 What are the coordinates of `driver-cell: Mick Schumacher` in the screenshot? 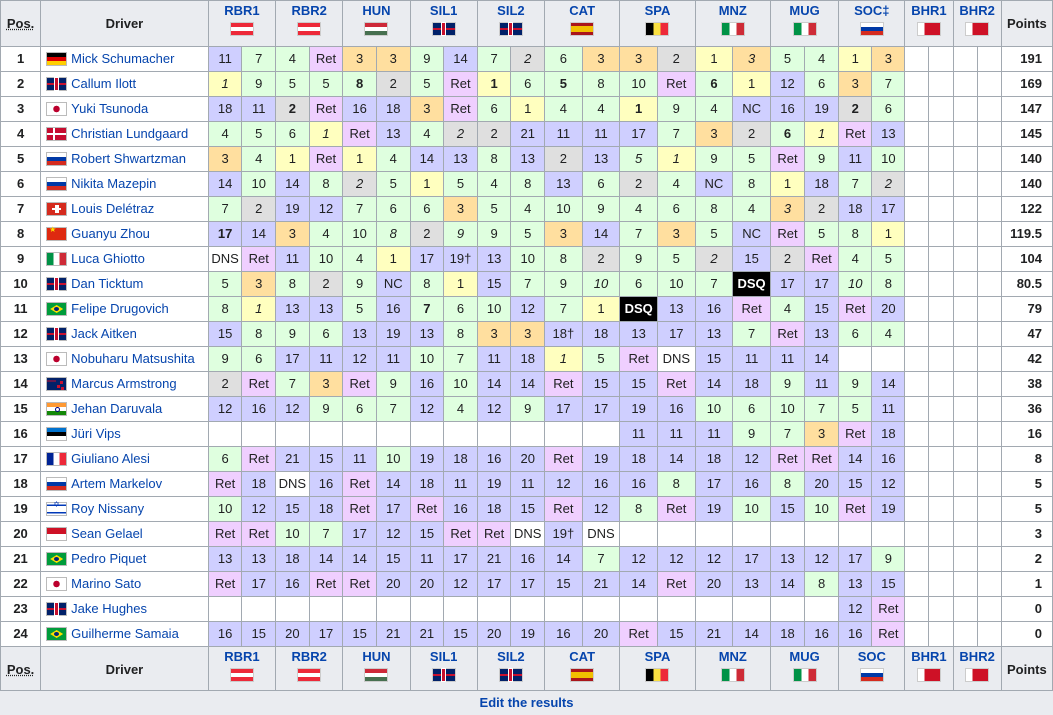 It's located at (124, 59).